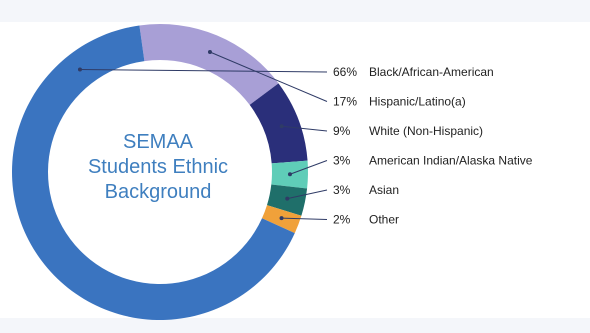  Describe the element at coordinates (158, 142) in the screenshot. I see `chart-title-line-1: SEMAA` at that location.